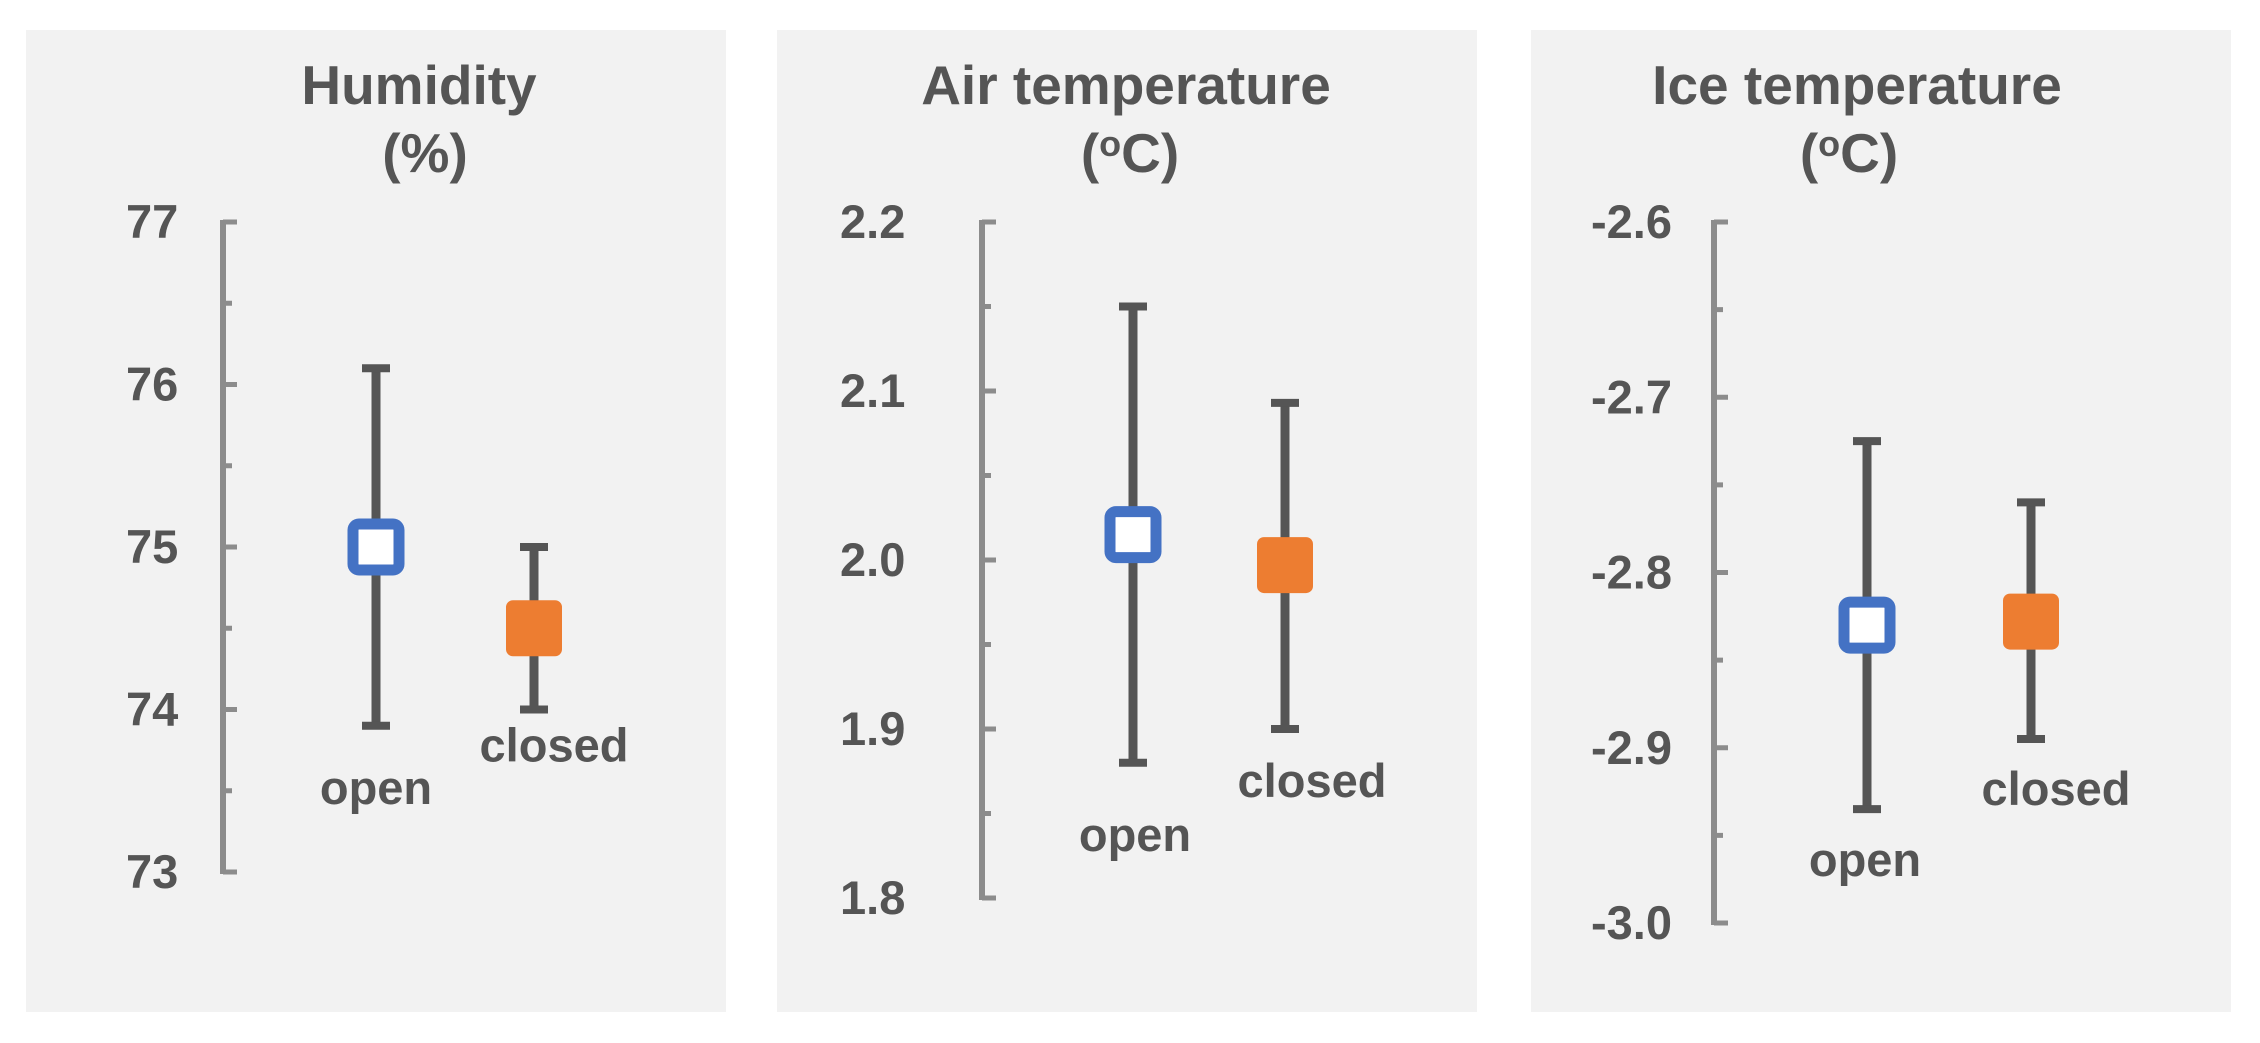  What do you see at coordinates (152, 546) in the screenshot?
I see `y-tick-label: 75` at bounding box center [152, 546].